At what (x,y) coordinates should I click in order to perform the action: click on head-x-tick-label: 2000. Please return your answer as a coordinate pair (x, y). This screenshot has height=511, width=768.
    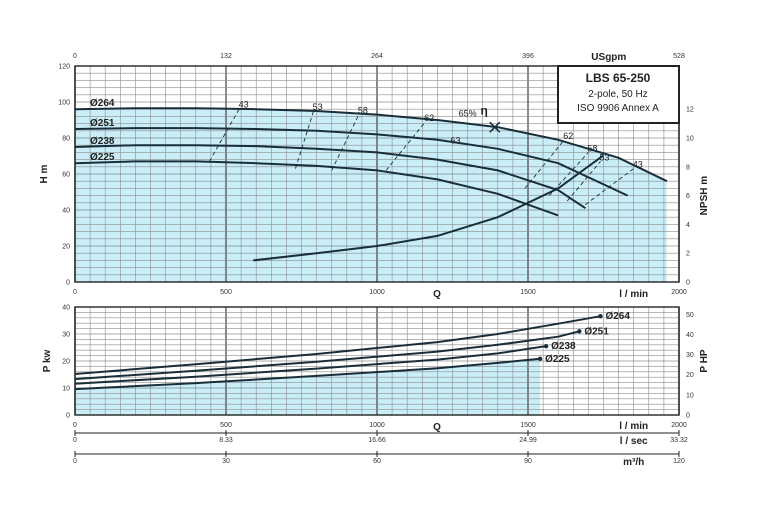
    Looking at the image, I should click on (679, 292).